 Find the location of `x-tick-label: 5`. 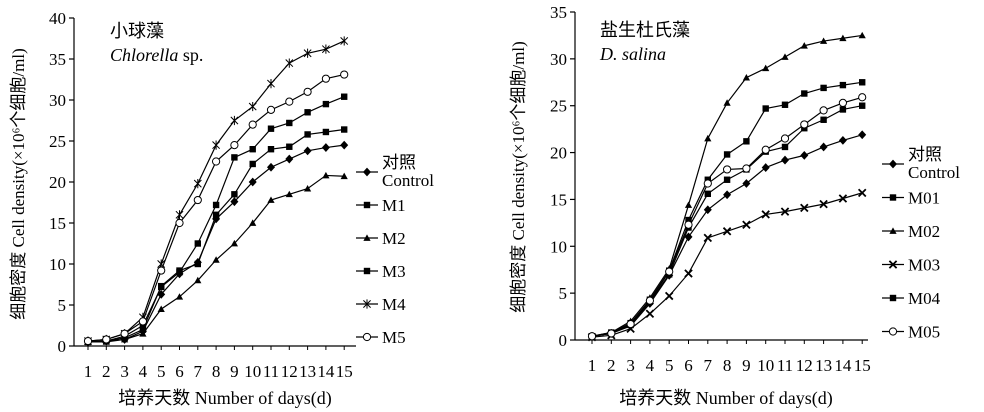

x-tick-label: 5 is located at coordinates (161, 371).